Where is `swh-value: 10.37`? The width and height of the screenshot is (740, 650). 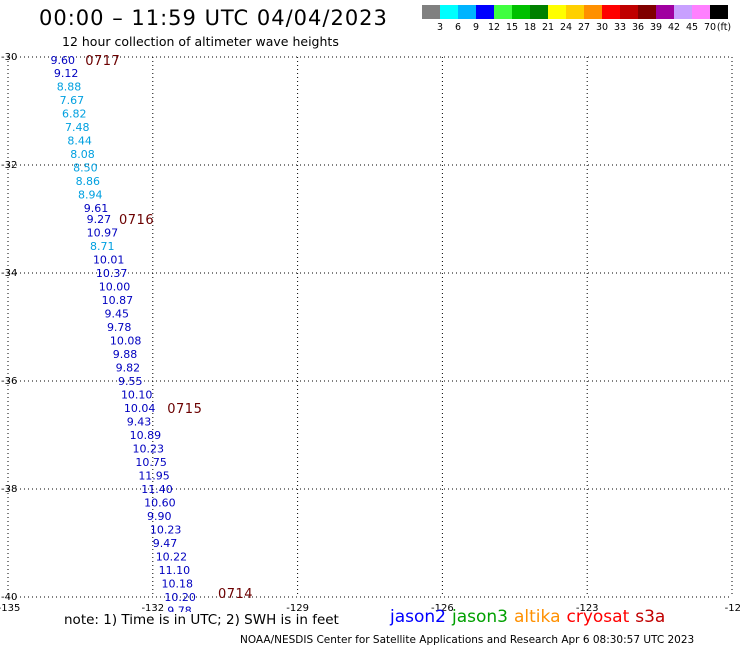 swh-value: 10.37 is located at coordinates (112, 273).